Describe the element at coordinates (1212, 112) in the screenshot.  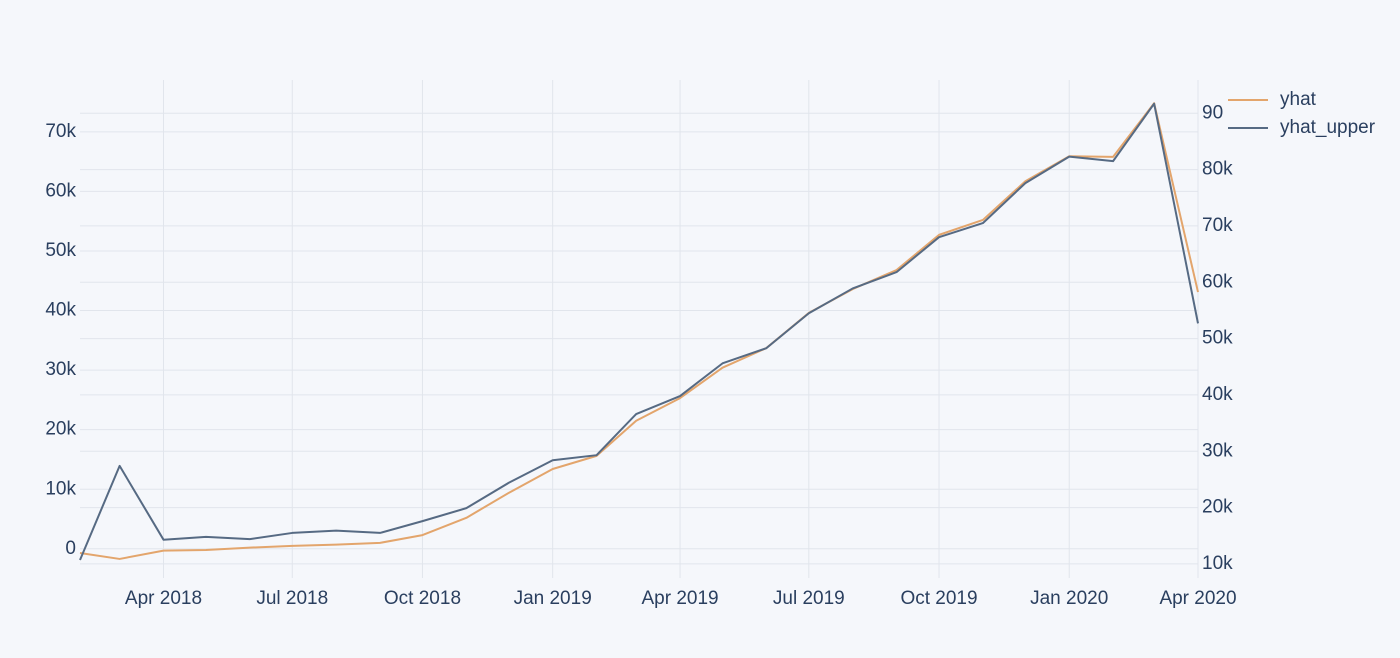
I see `y2-tick-label: 90` at that location.